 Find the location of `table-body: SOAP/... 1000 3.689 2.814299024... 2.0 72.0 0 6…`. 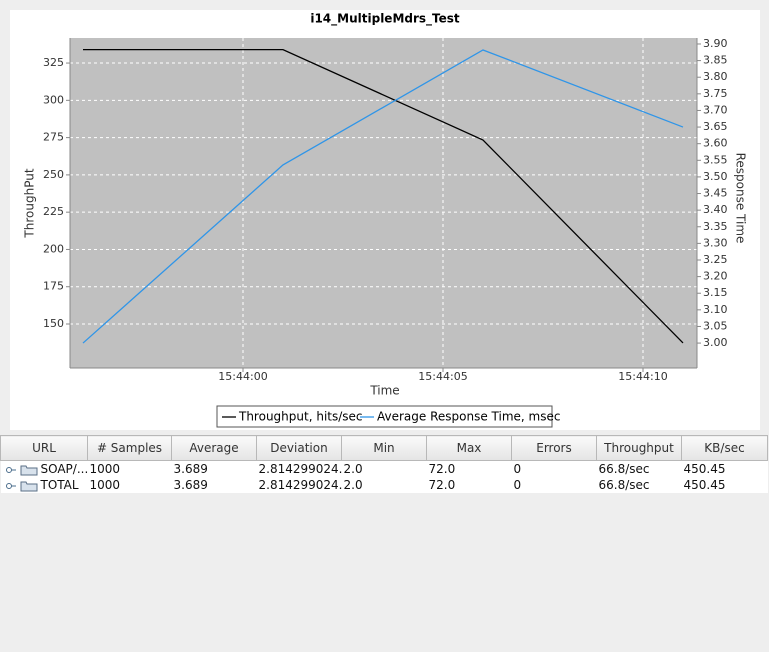

table-body: SOAP/... 1000 3.689 2.814299024... 2.0 72.0 0 6… is located at coordinates (384, 476).